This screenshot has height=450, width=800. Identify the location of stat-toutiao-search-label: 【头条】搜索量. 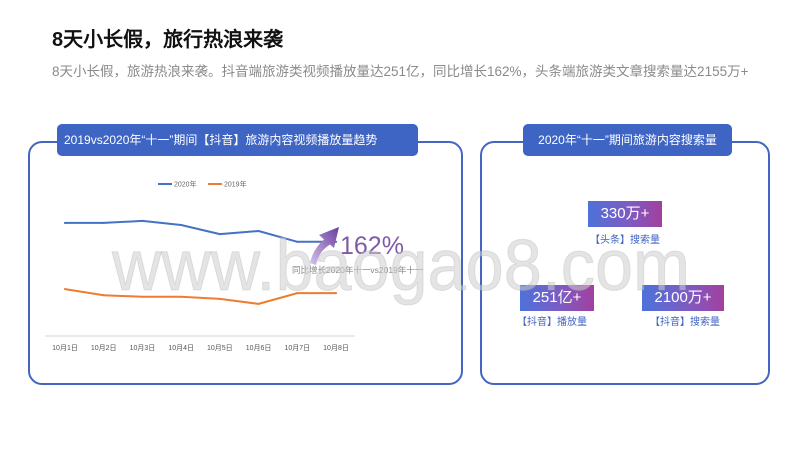
(625, 240).